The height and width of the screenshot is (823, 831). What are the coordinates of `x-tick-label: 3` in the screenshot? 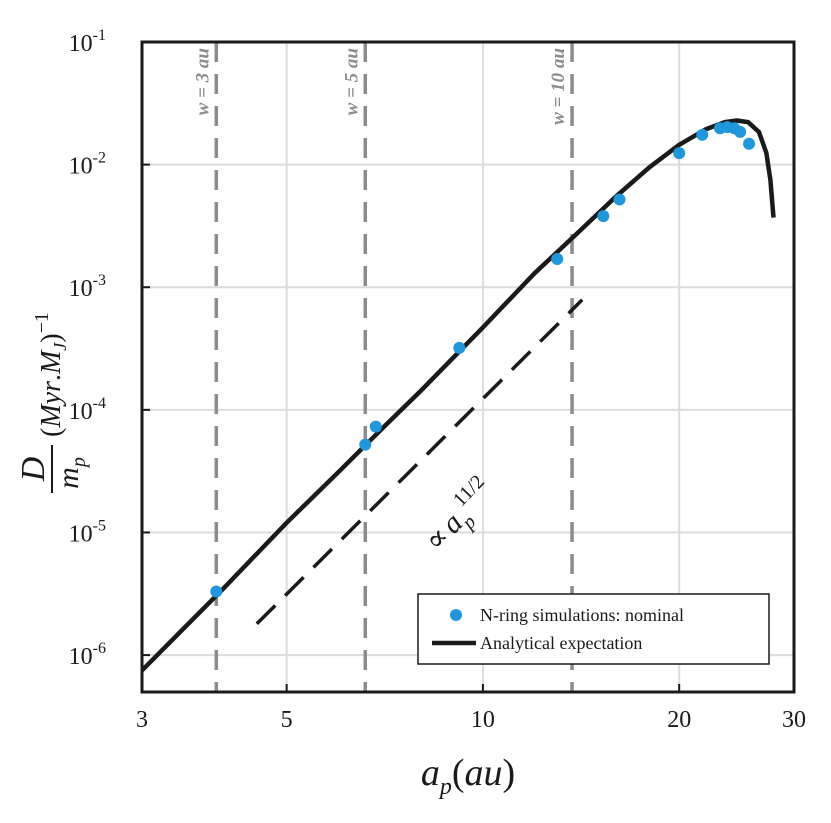 It's located at (142, 720).